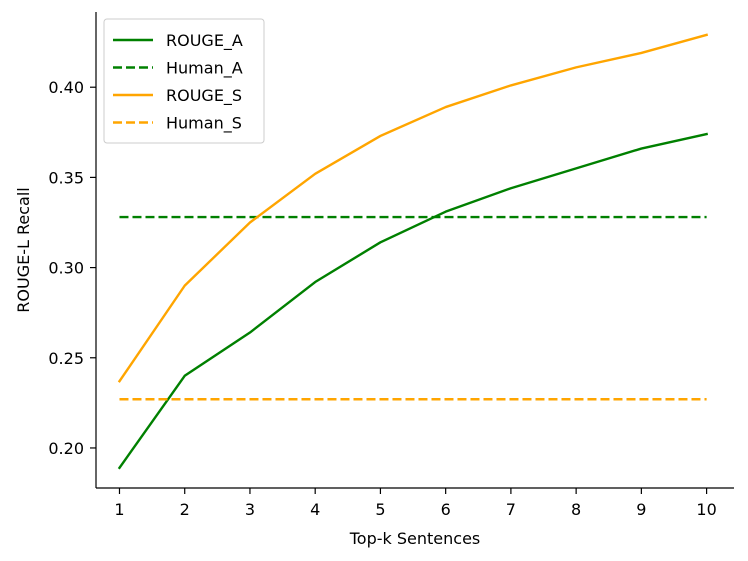 Image resolution: width=748 pixels, height=561 pixels. I want to click on legend-label: Human_S, so click(204, 124).